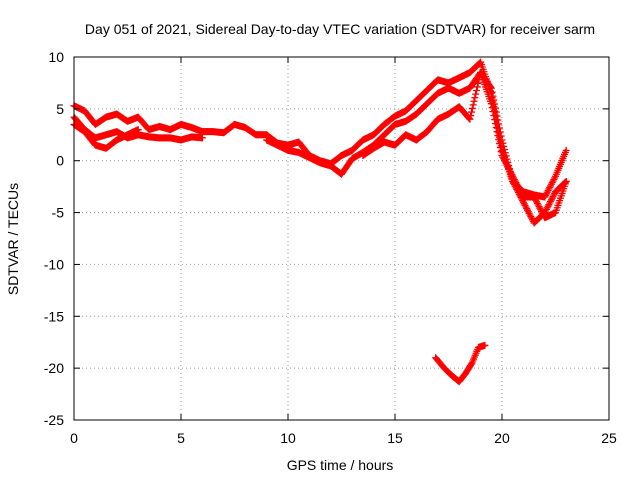  Describe the element at coordinates (460, 363) in the screenshot. I see `series-track-d` at that location.